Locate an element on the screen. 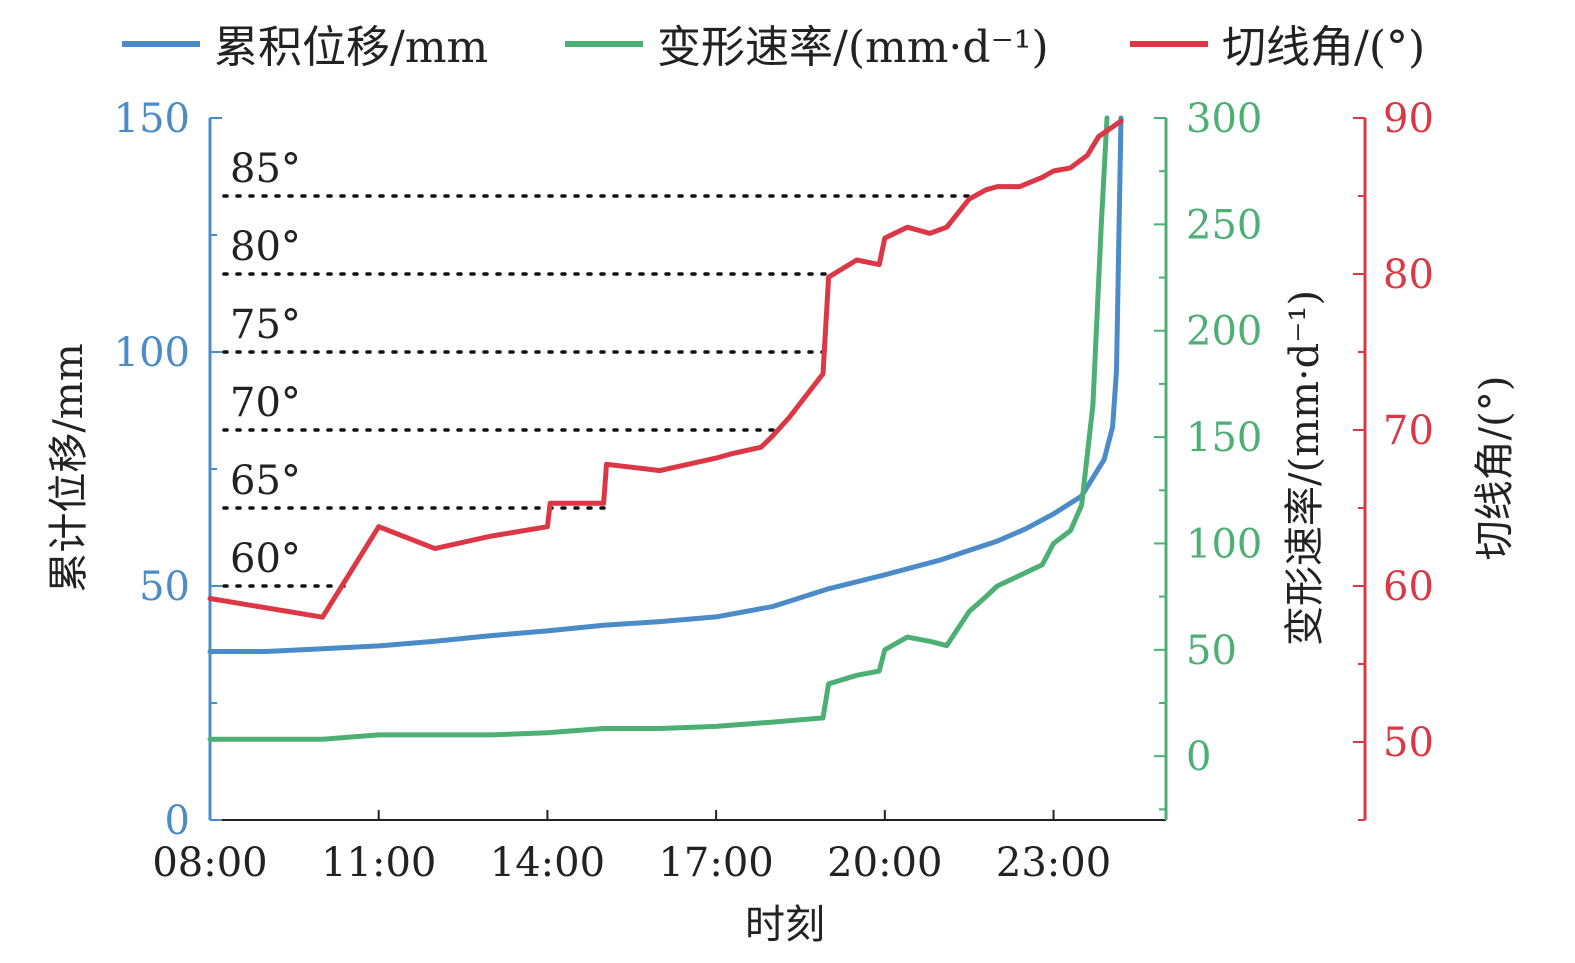 Image resolution: width=1575 pixels, height=963 pixels. x-tick-label: 23:00 is located at coordinates (1053, 863).